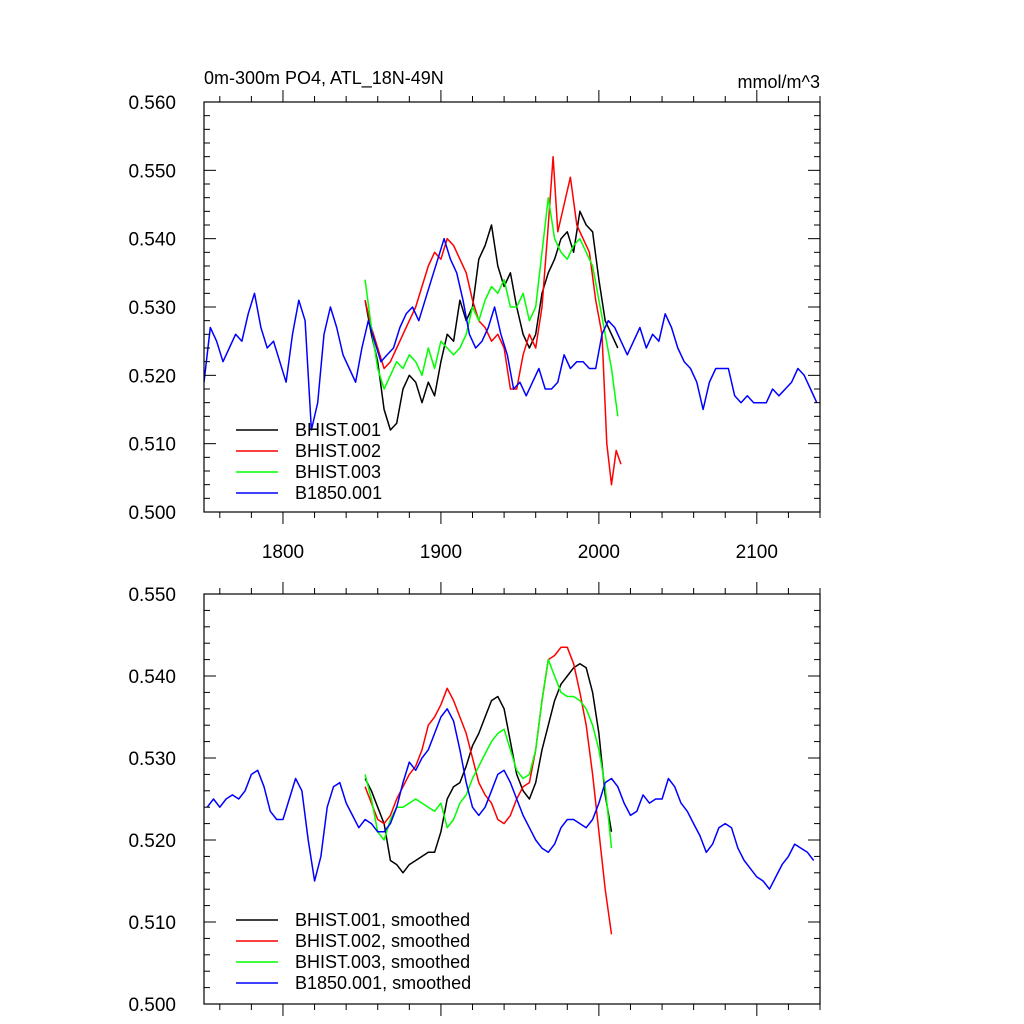 This screenshot has width=1024, height=1024. Describe the element at coordinates (383, 983) in the screenshot. I see `legend-label-3: B1850.001, smoothed` at that location.